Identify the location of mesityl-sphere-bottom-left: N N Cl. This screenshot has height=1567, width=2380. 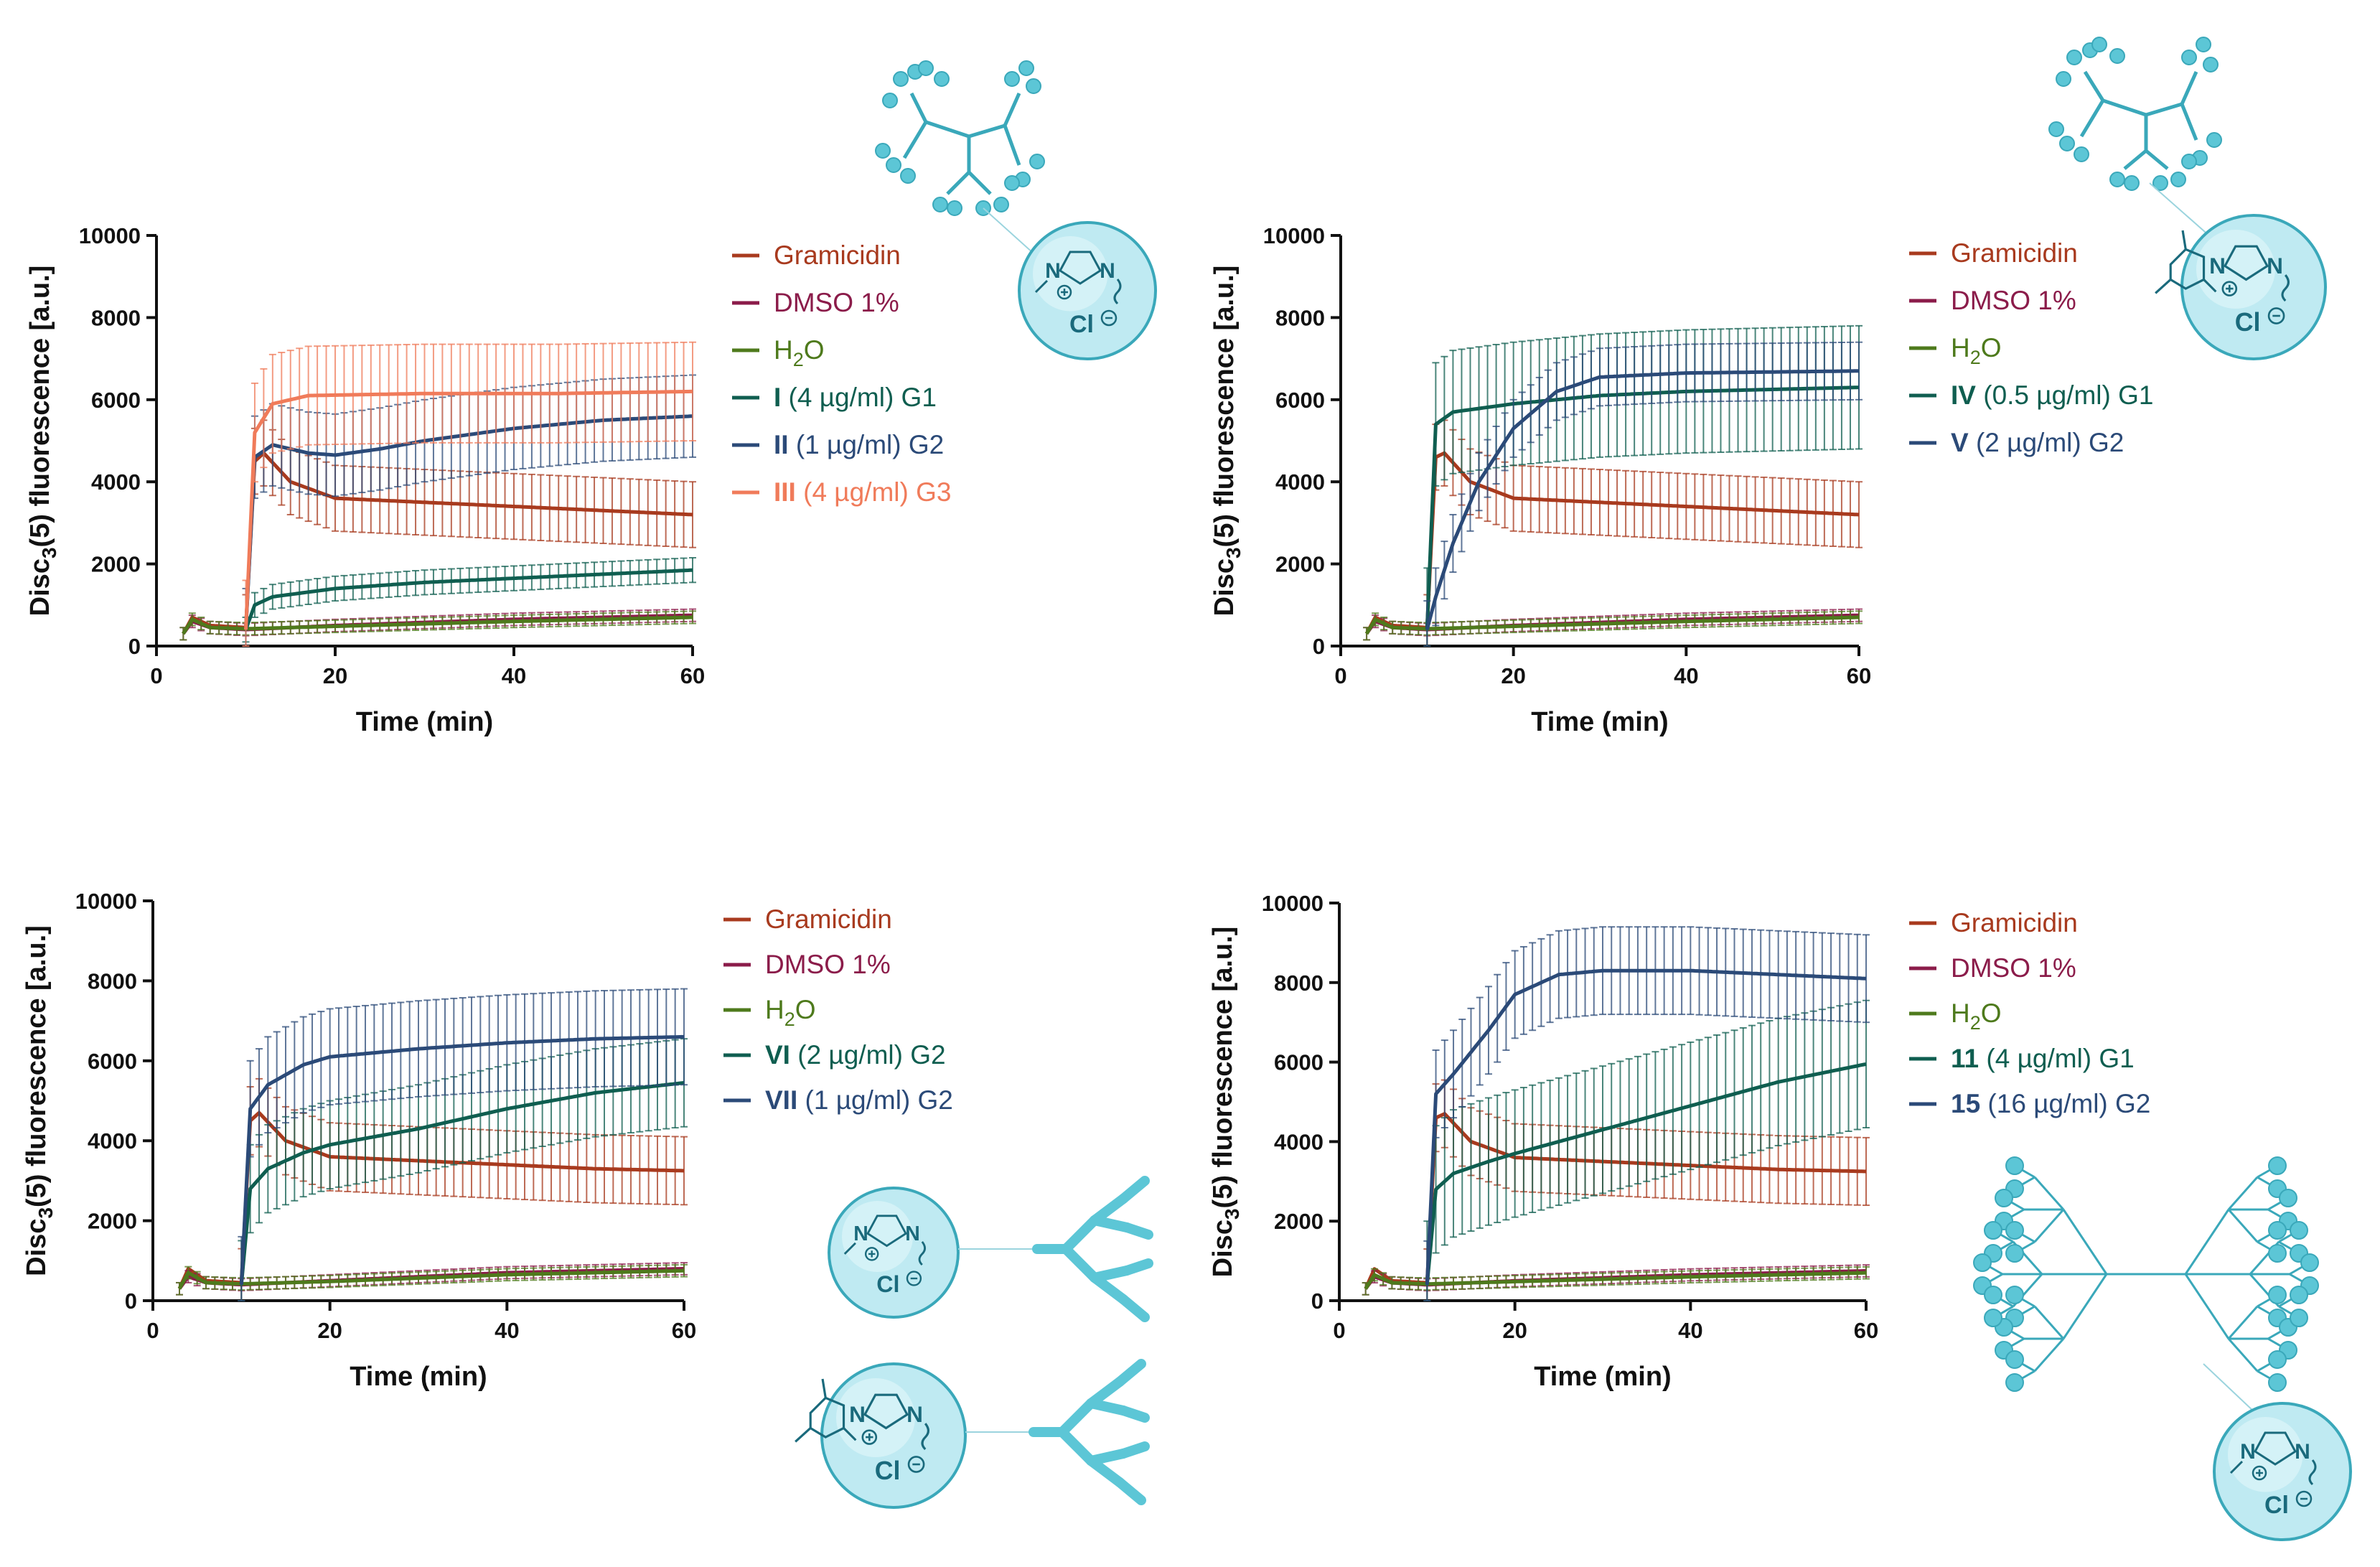
(881, 1436).